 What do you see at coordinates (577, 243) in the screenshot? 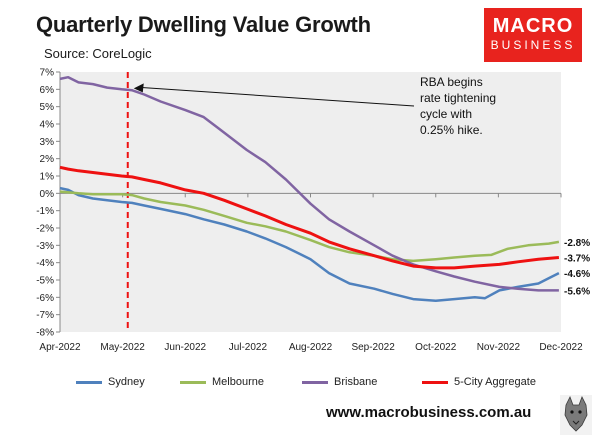
I see `end-label-melbourne: -2.8%` at bounding box center [577, 243].